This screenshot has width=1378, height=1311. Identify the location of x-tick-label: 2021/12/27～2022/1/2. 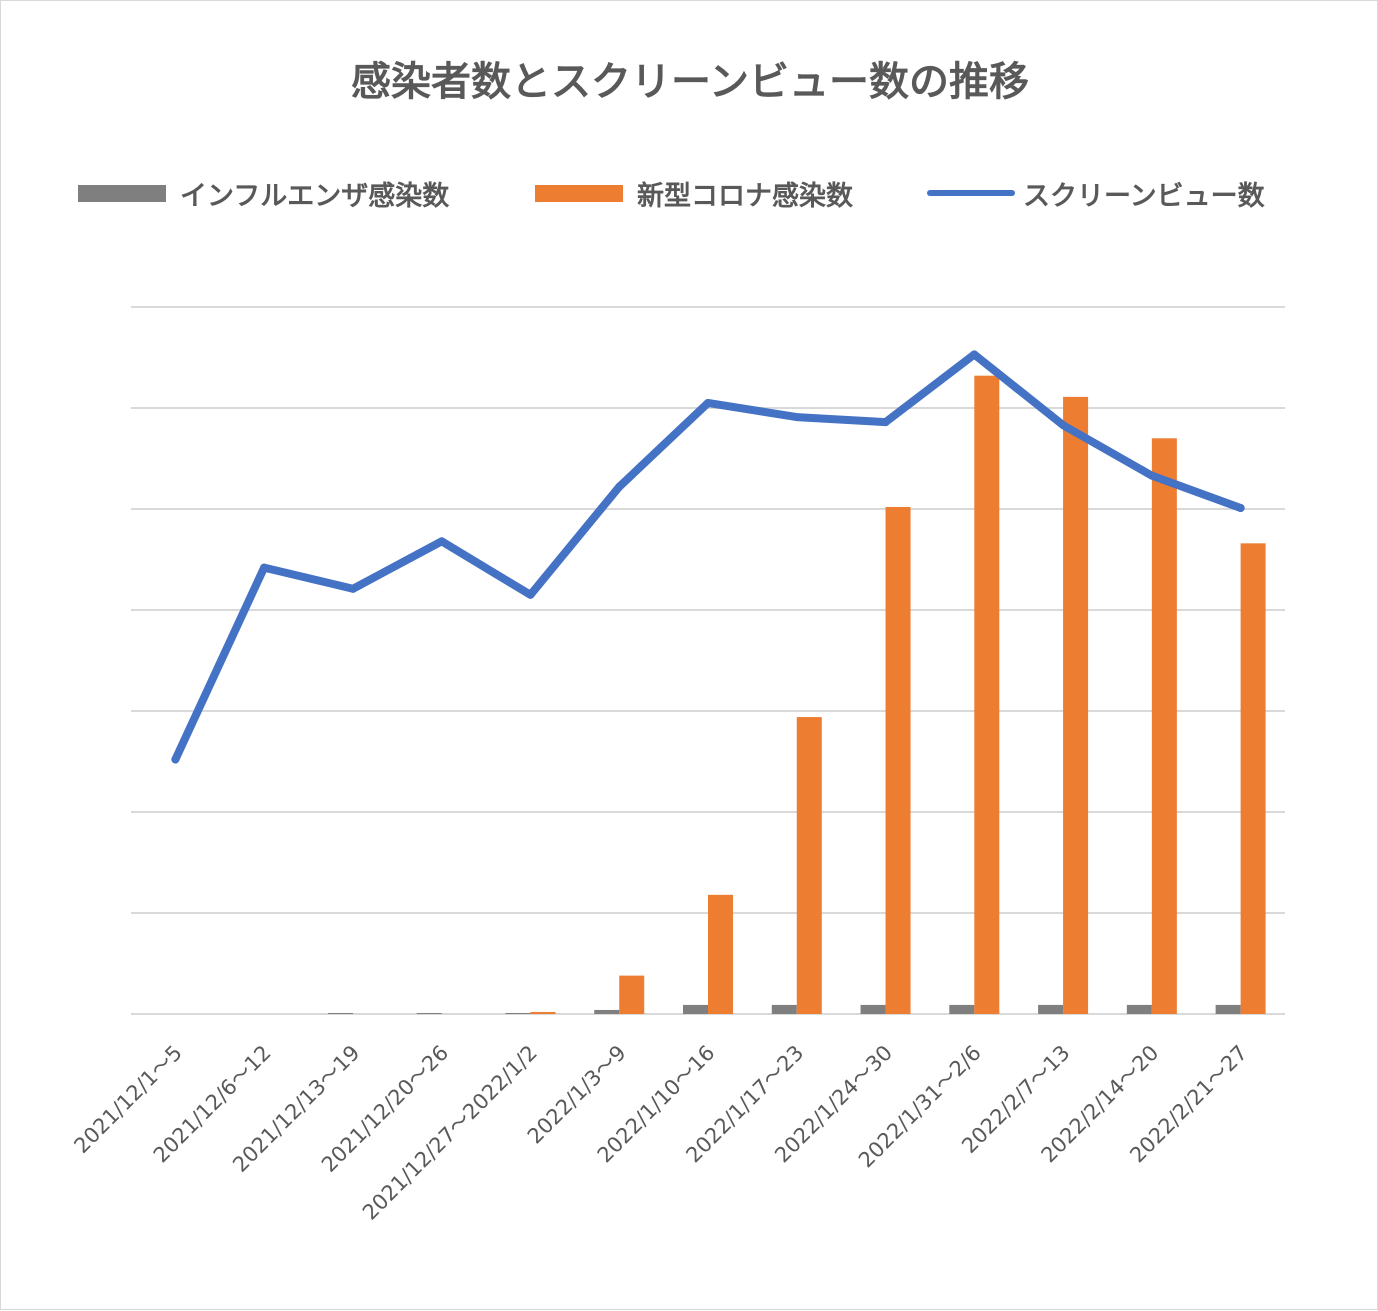
(450, 1133).